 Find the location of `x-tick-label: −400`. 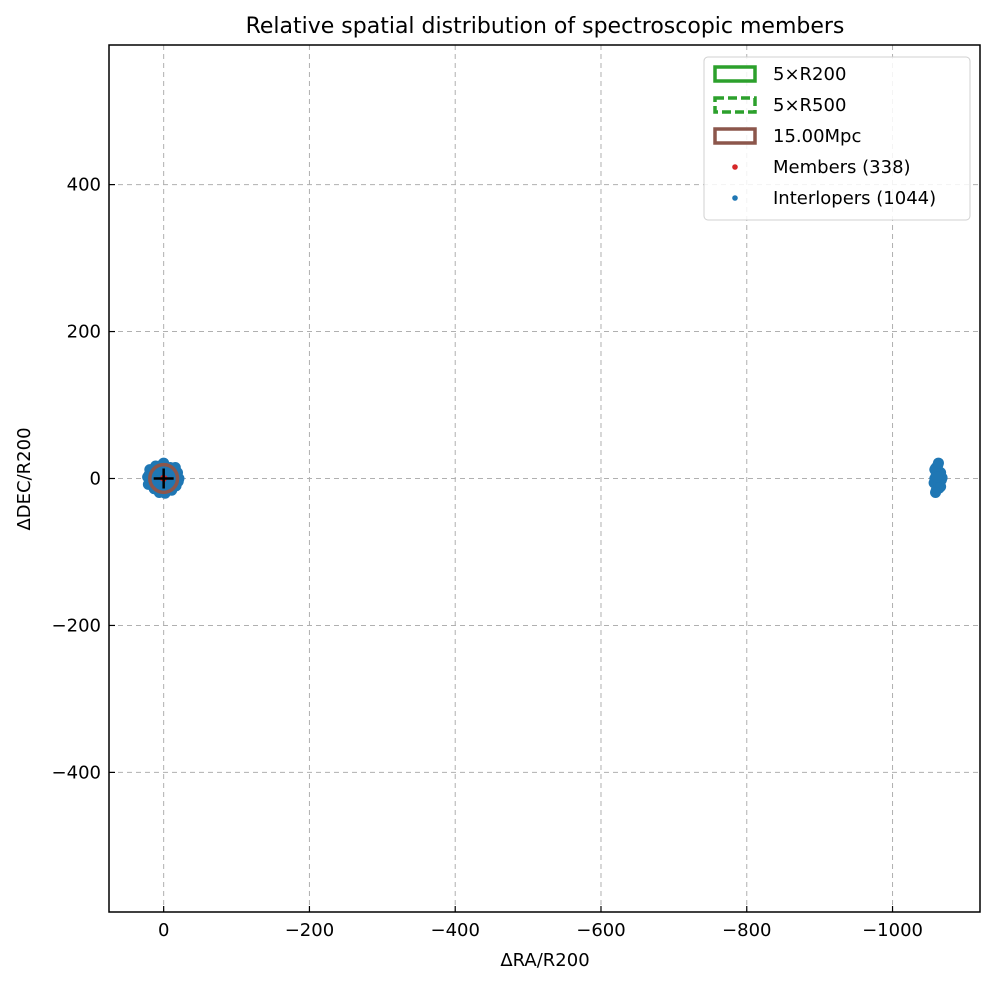

x-tick-label: −400 is located at coordinates (454, 930).